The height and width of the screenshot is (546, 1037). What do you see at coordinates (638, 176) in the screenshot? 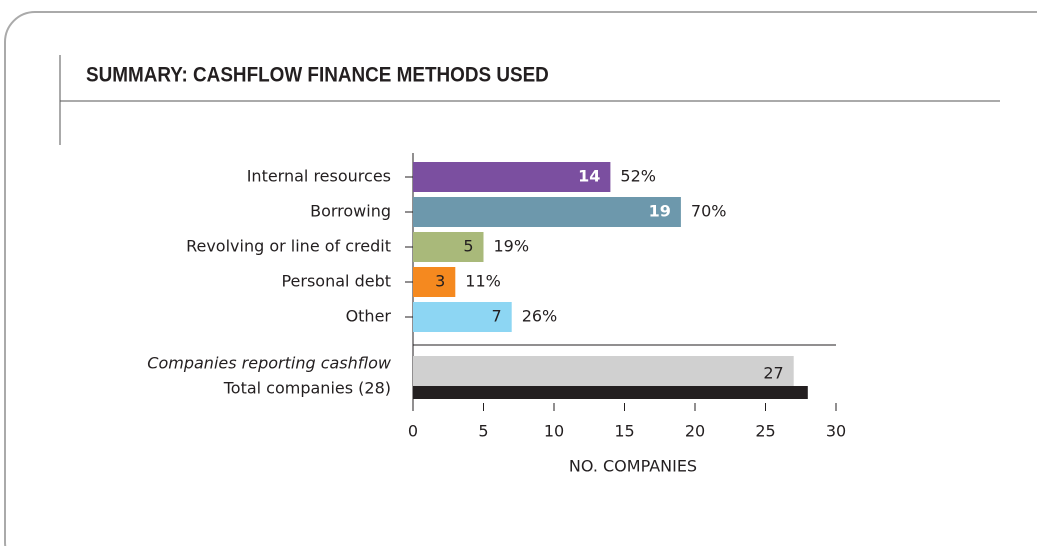
I see `share-label: 52%` at bounding box center [638, 176].